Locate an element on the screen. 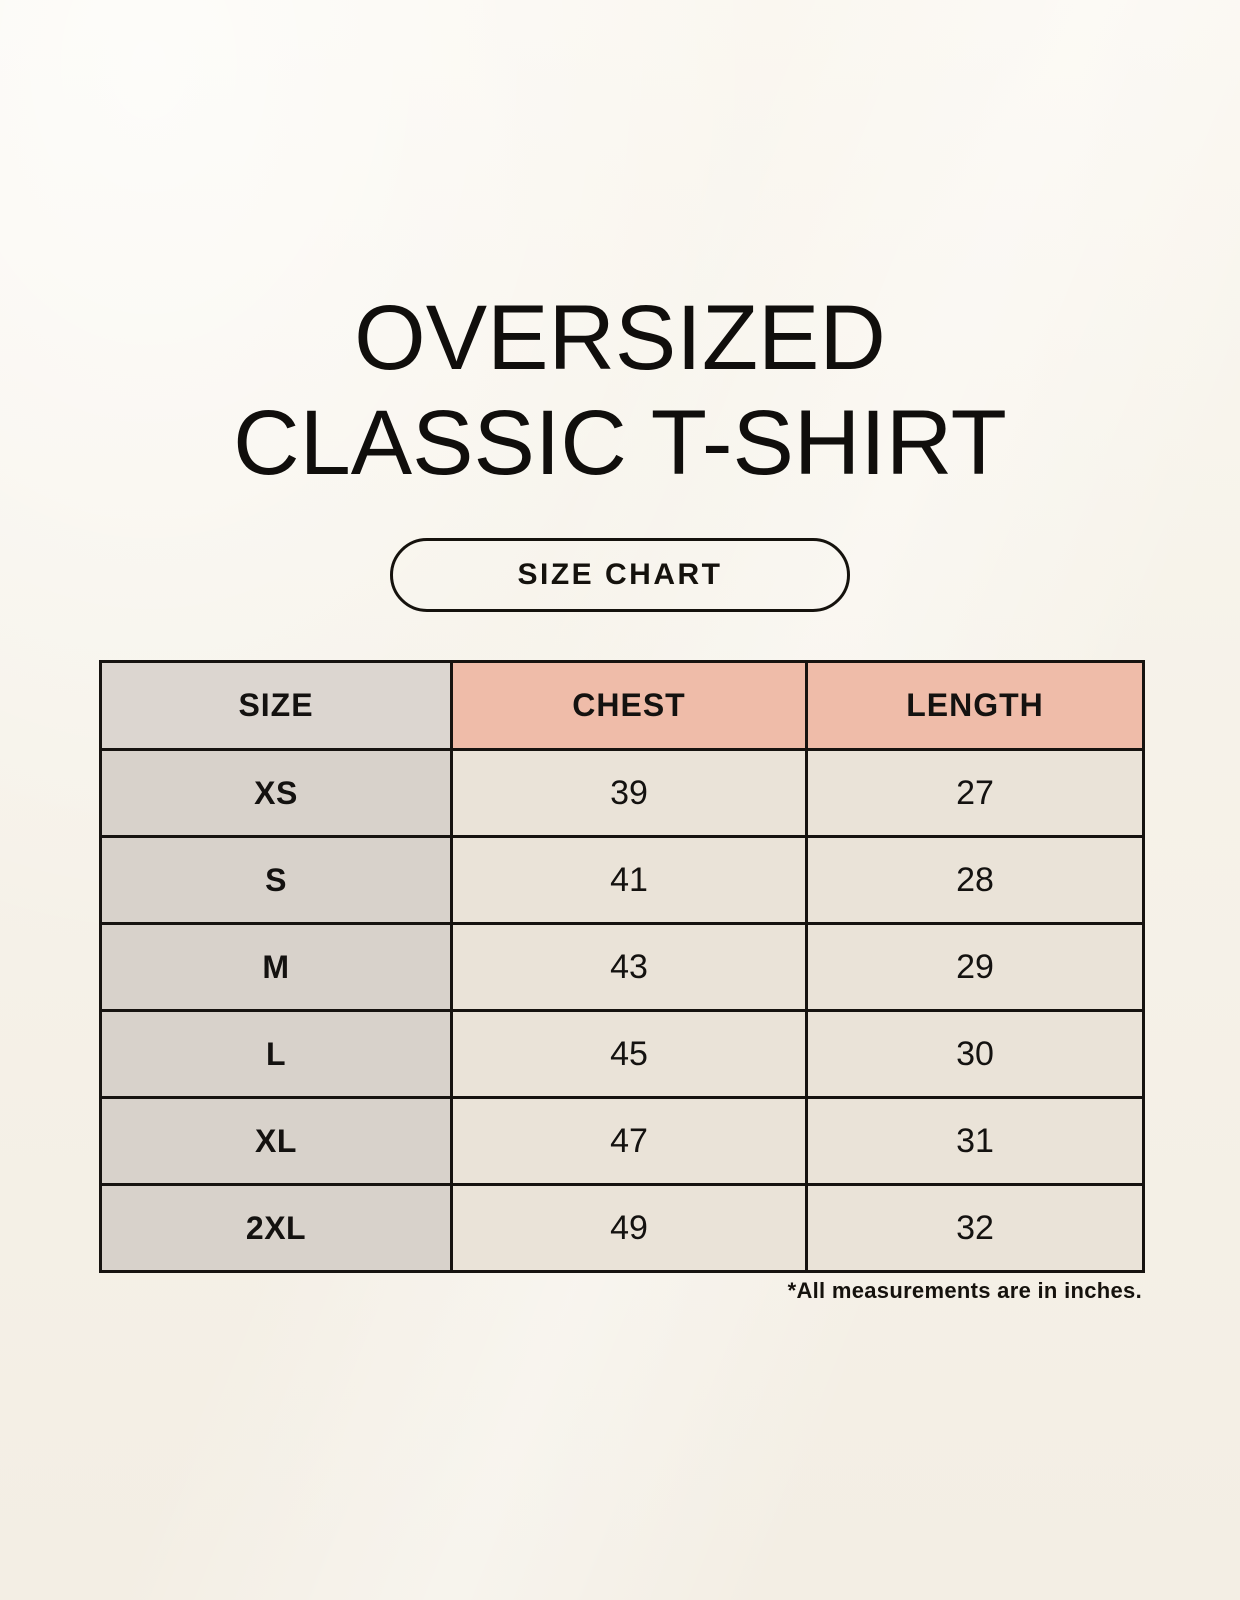 The height and width of the screenshot is (1600, 1240). chest-value-cell: 49 is located at coordinates (629, 1228).